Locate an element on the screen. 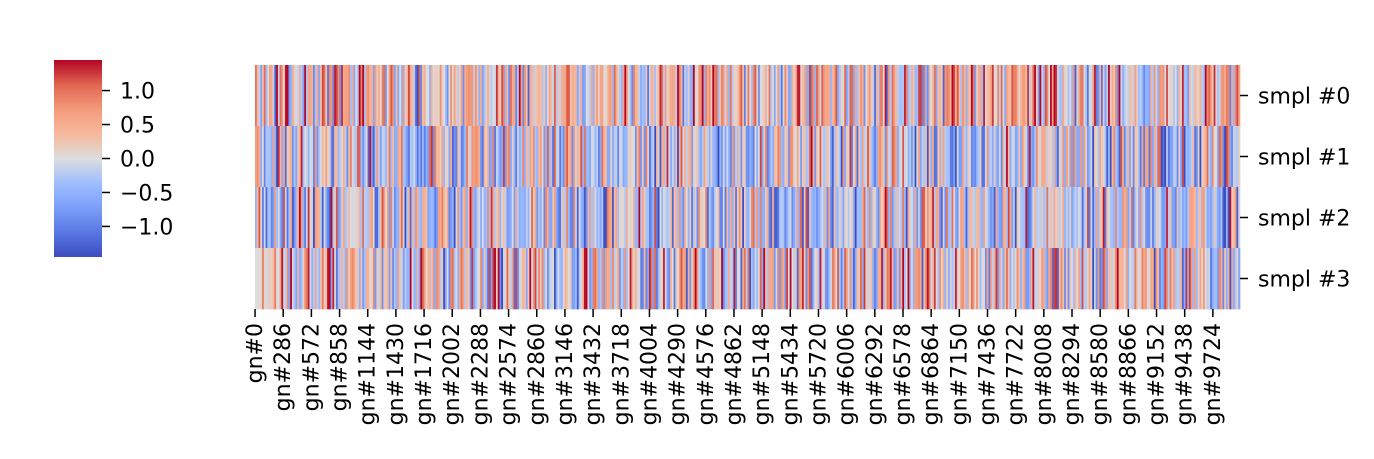 The image size is (1374, 459). x-tick-label: gn#4290 is located at coordinates (678, 374).